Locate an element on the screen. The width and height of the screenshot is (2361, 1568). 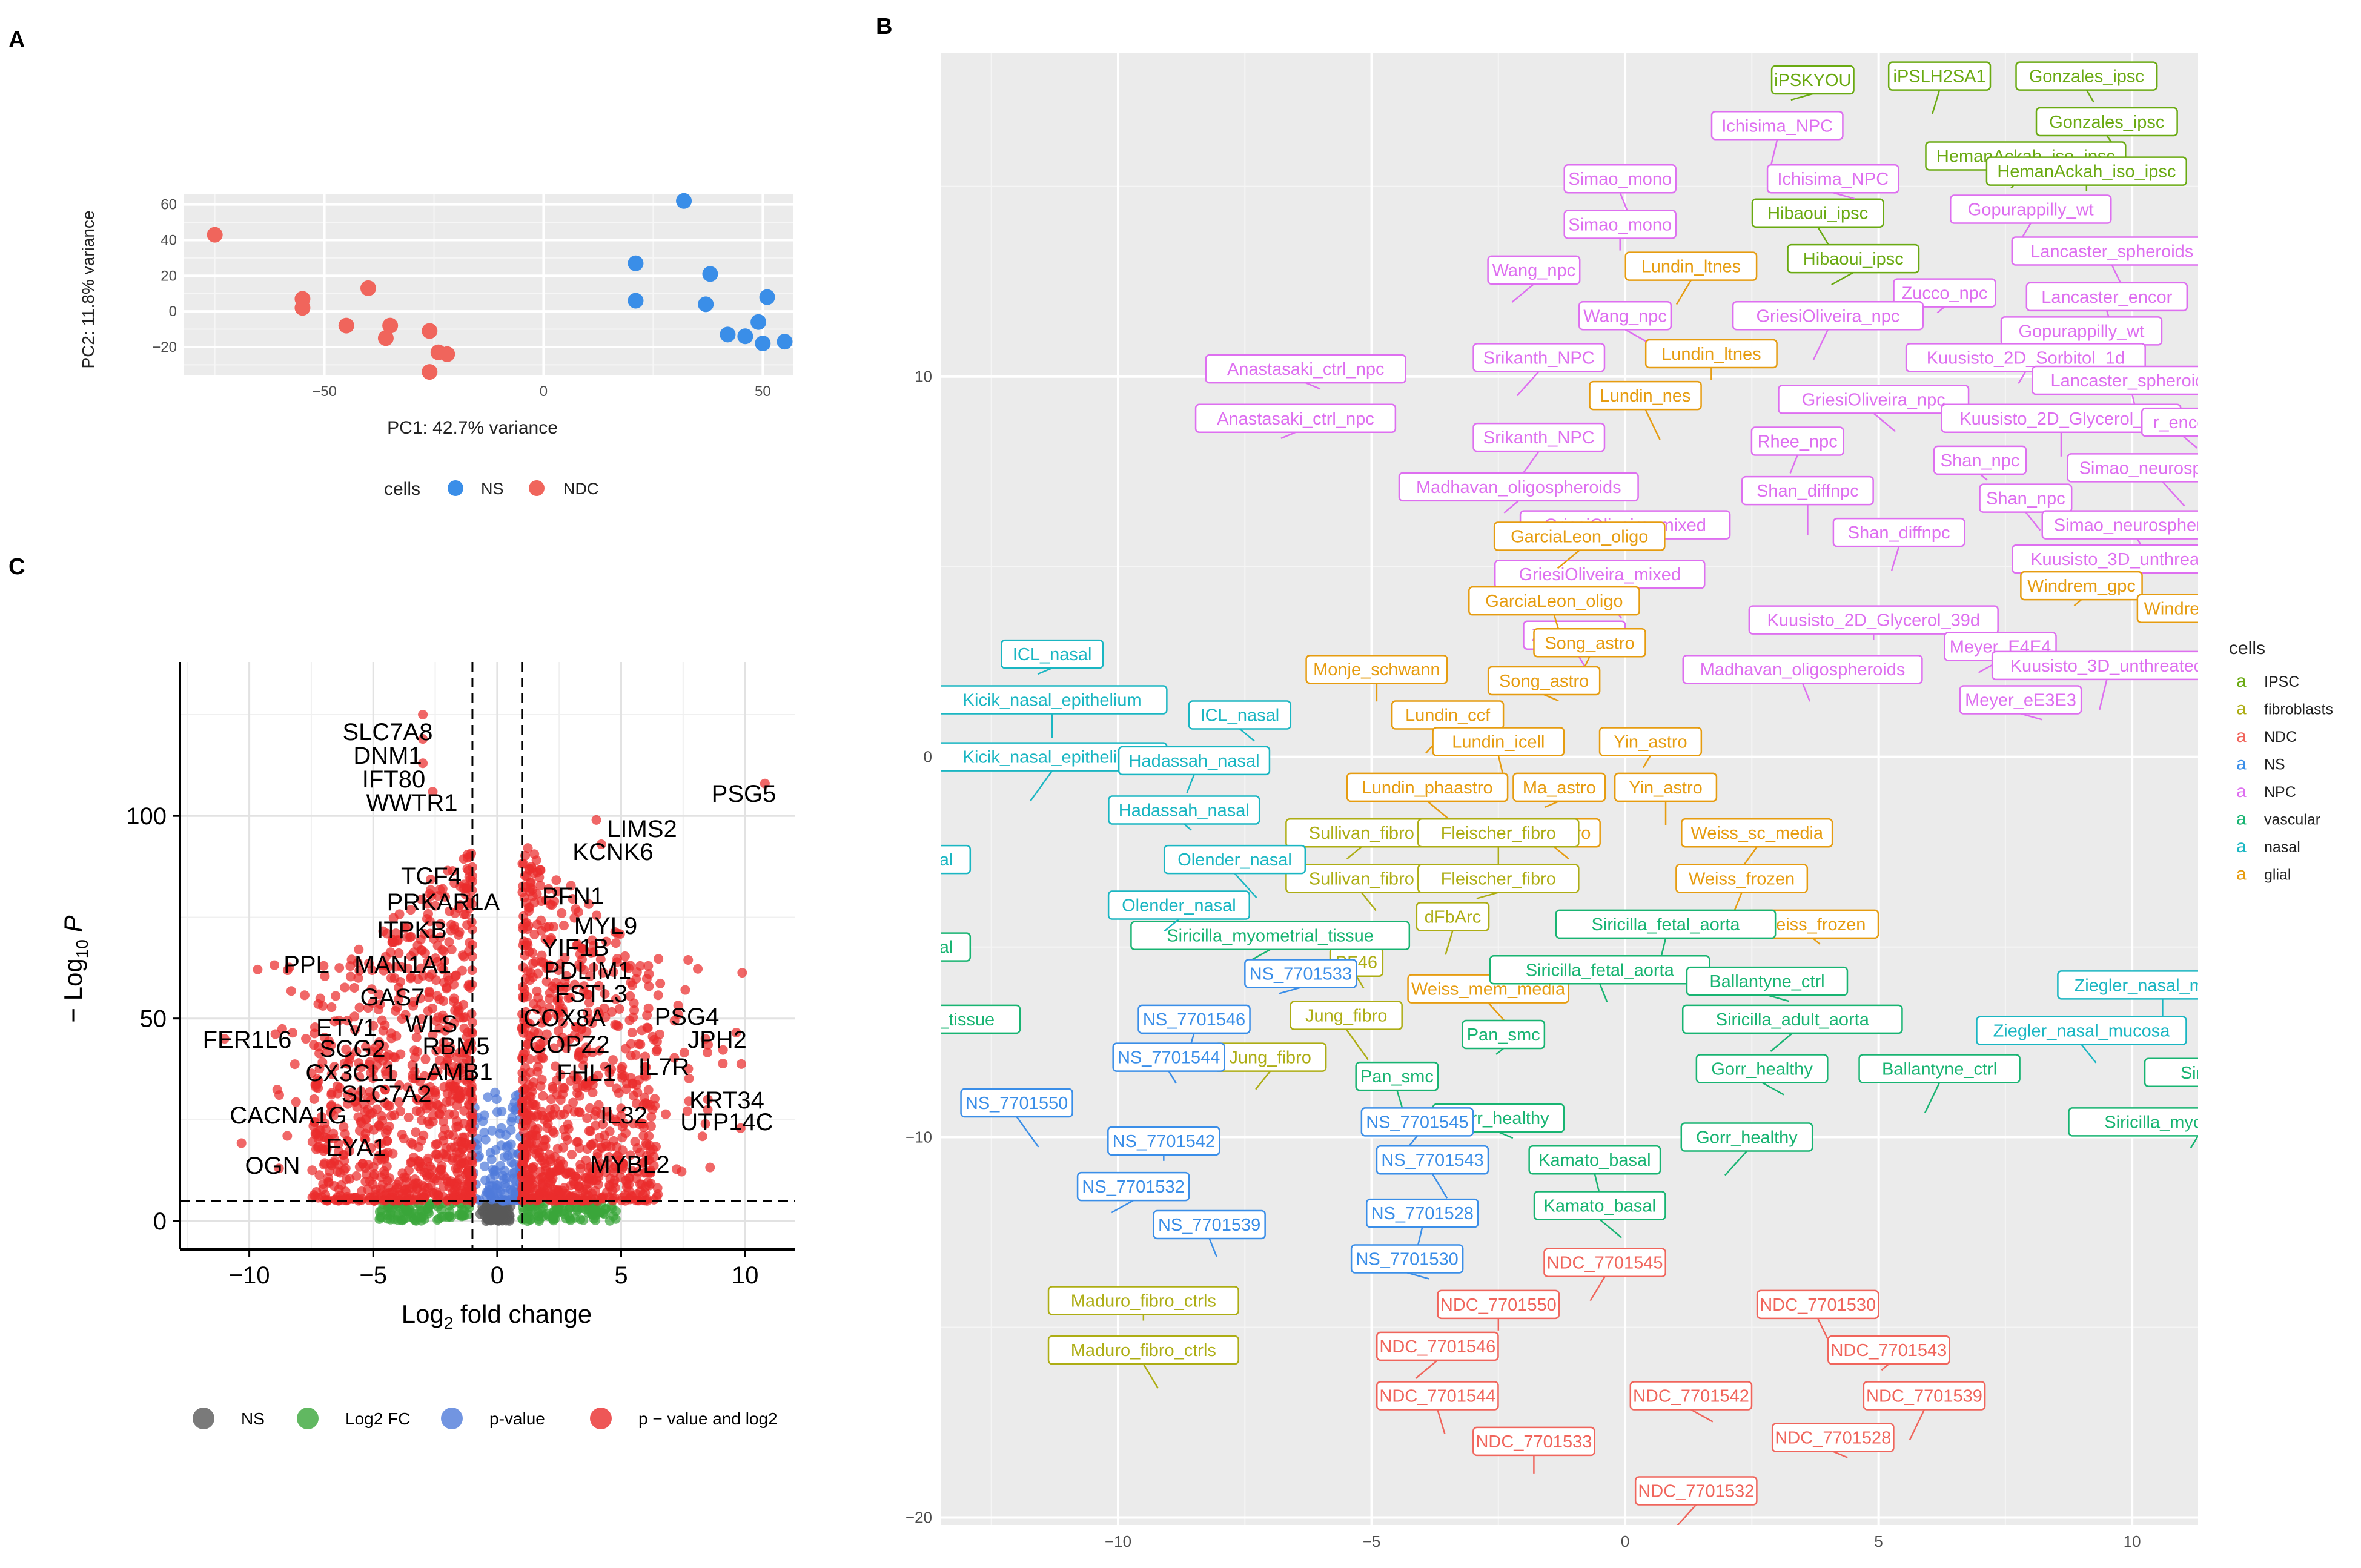
label-scatter-label: Monje_schwann is located at coordinates (1376, 670).